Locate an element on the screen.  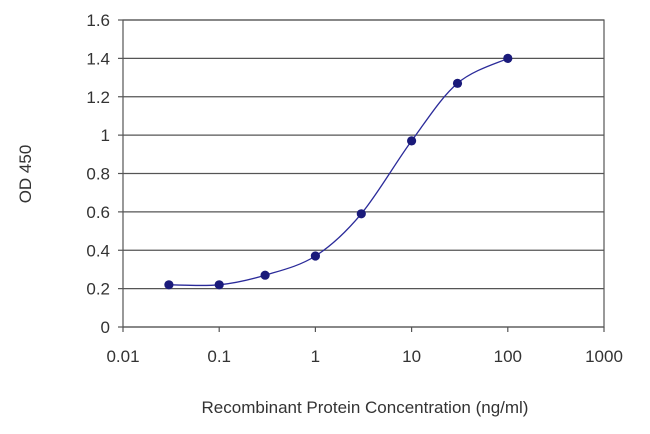
y-tick-label: 0.6 is located at coordinates (98, 212).